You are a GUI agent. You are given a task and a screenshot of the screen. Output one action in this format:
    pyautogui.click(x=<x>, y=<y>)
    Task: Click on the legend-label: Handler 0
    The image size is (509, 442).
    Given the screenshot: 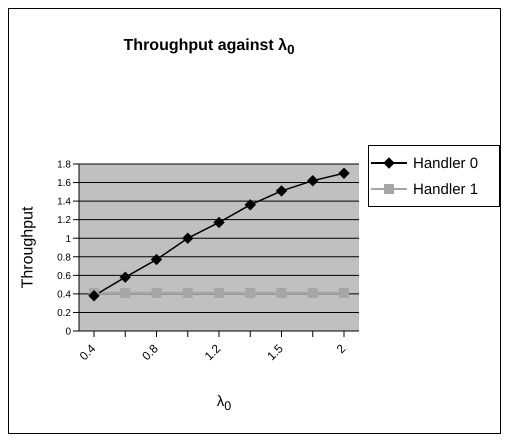 What is the action you would take?
    pyautogui.click(x=445, y=163)
    